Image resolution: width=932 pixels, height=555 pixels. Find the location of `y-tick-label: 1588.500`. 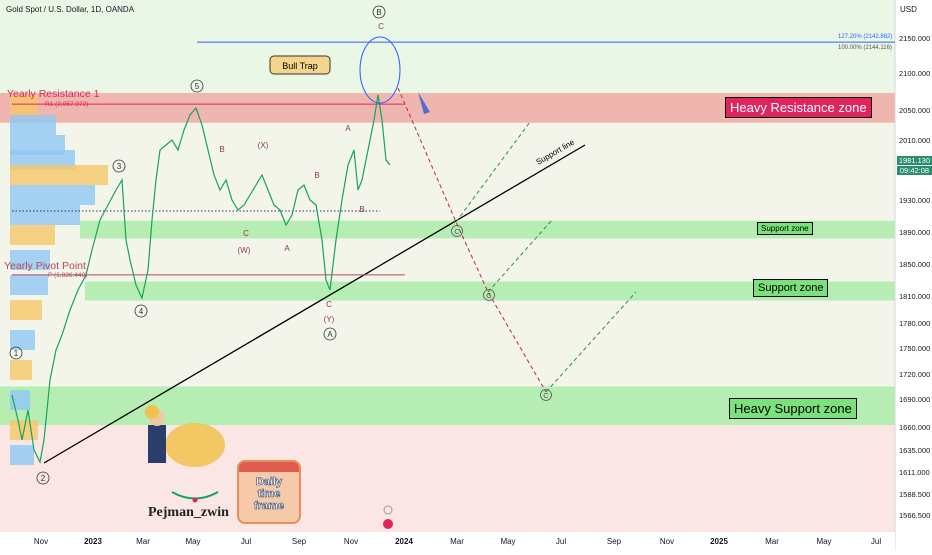

y-tick-label: 1588.500 is located at coordinates (914, 494).